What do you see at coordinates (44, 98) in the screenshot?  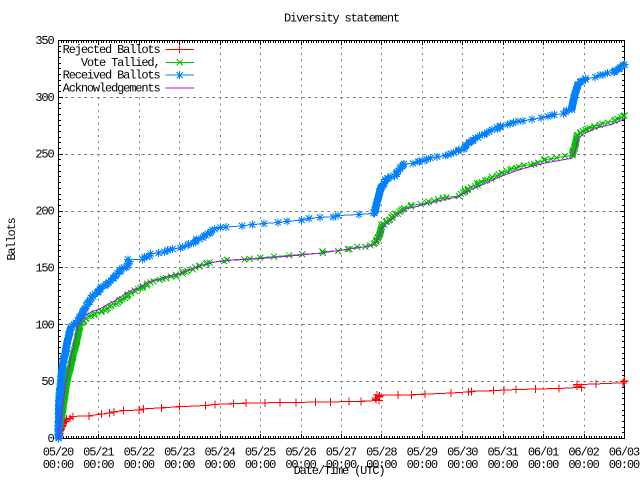 I see `svg-text: 300` at bounding box center [44, 98].